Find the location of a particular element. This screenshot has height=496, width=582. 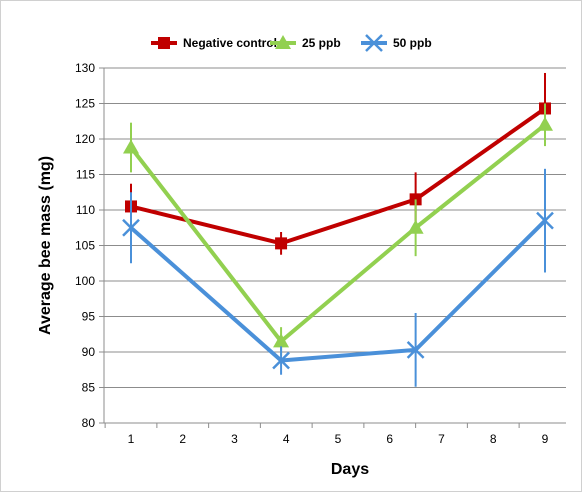

x-tick-label: 2 is located at coordinates (182, 439).